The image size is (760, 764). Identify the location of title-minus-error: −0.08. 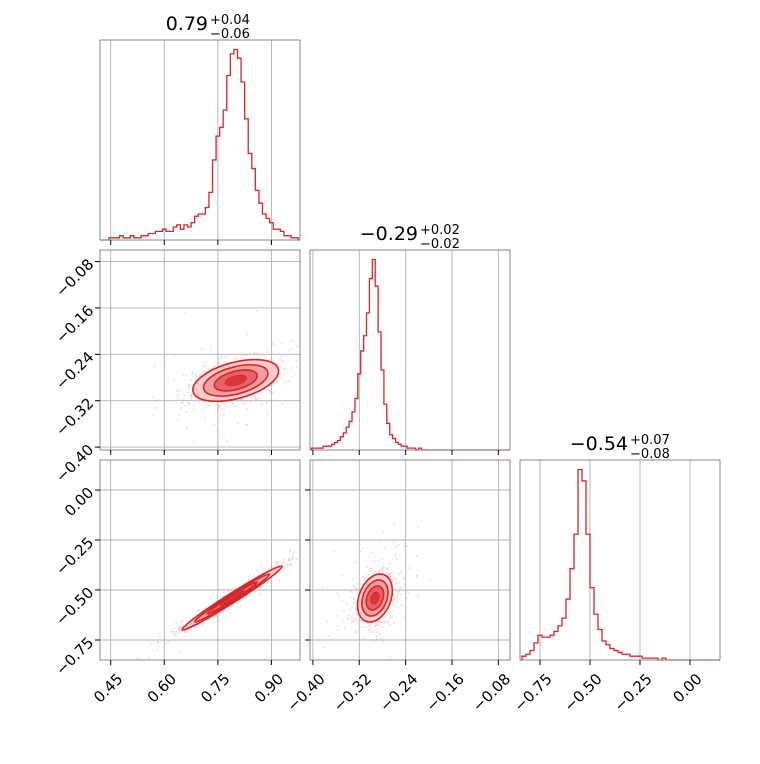
(650, 454).